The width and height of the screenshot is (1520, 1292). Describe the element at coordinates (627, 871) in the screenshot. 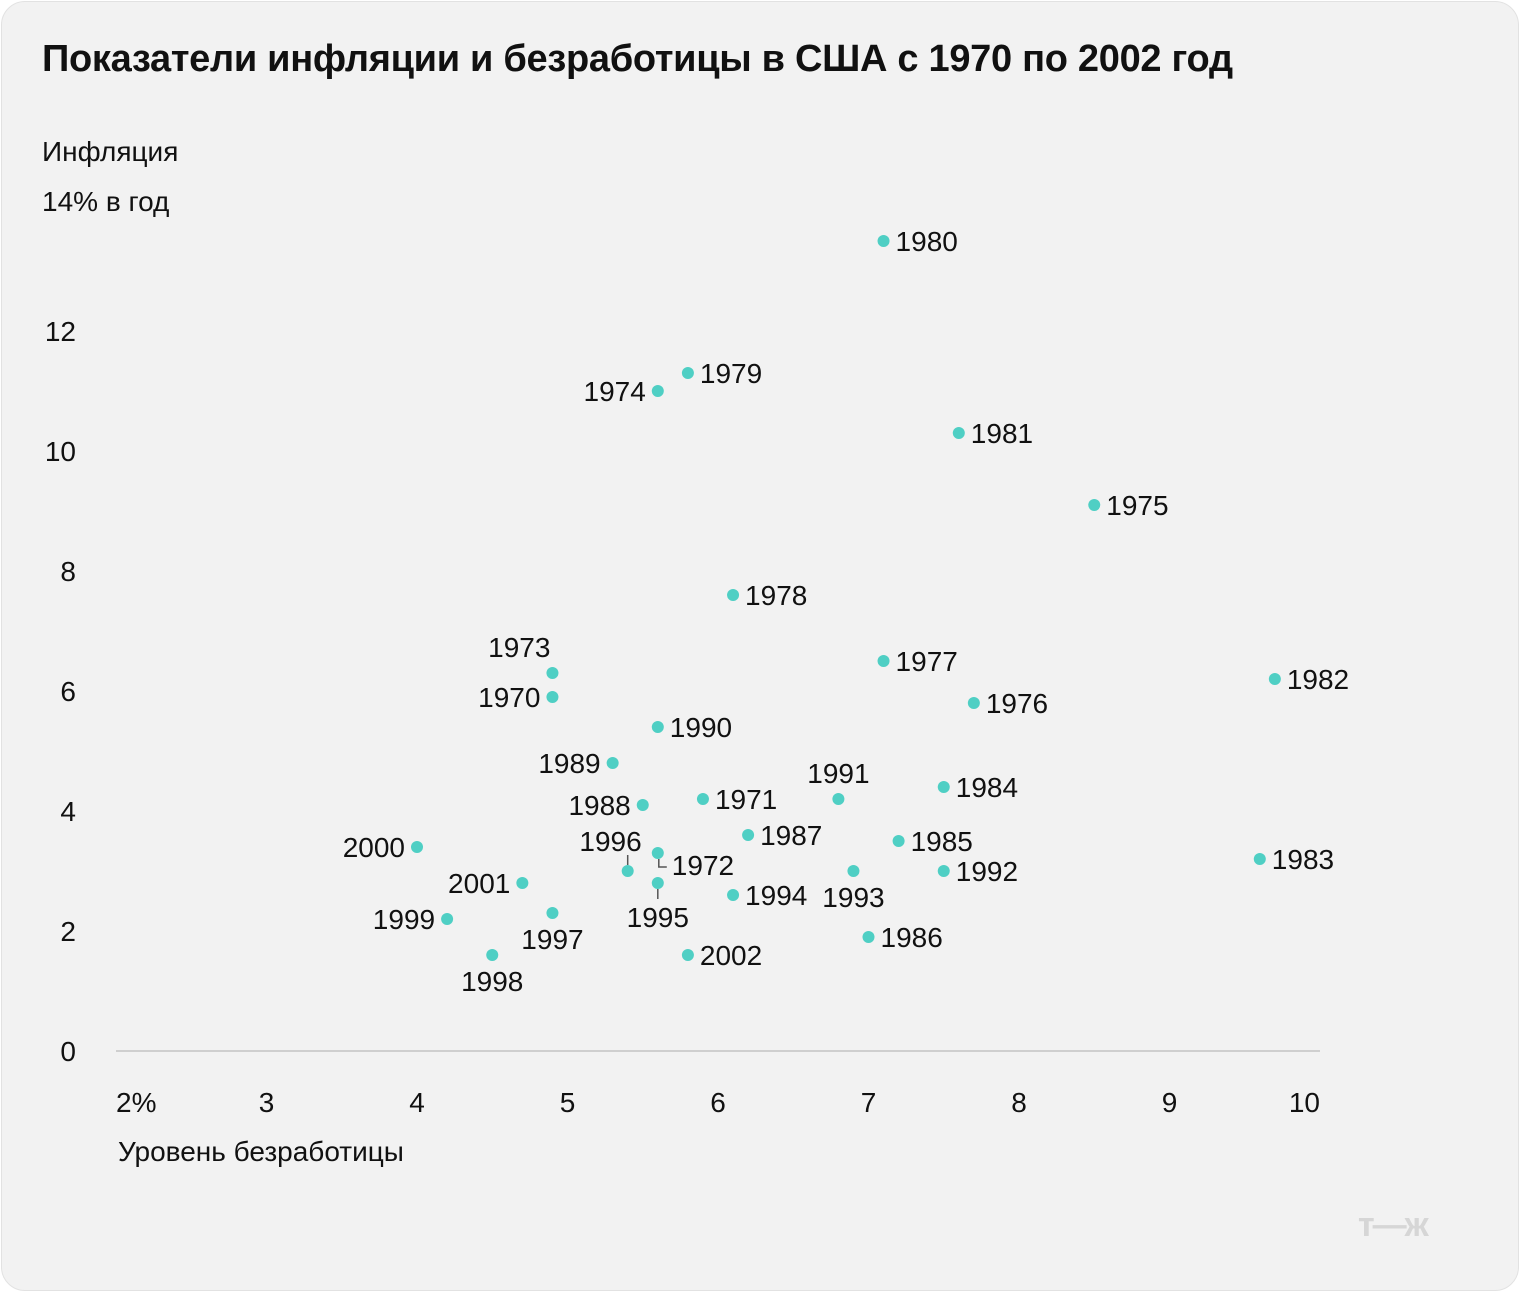

I see `data-point-1996` at that location.